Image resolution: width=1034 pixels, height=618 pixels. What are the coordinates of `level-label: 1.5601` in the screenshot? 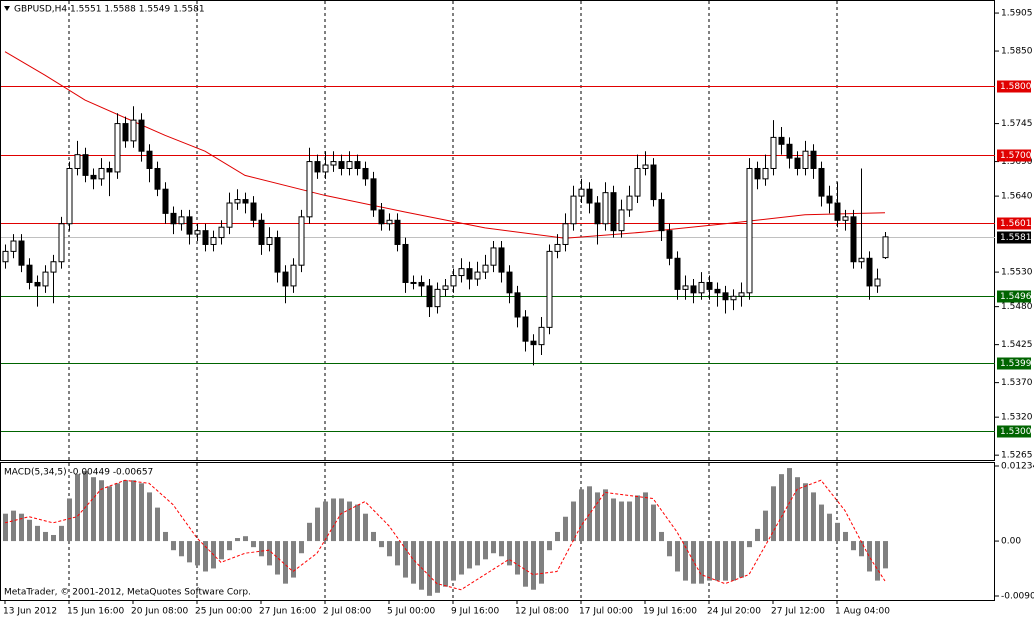 It's located at (1016, 224).